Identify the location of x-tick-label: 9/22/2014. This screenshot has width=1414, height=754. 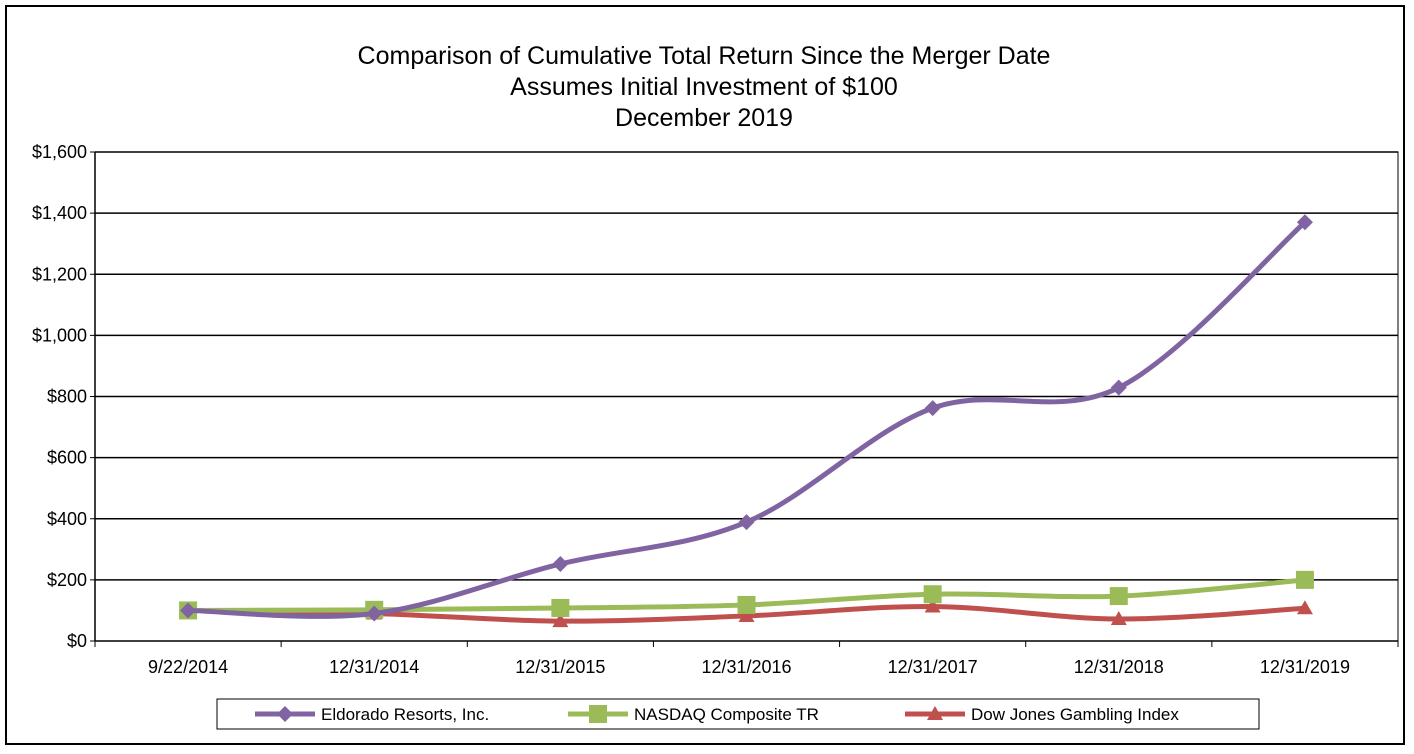
(188, 667).